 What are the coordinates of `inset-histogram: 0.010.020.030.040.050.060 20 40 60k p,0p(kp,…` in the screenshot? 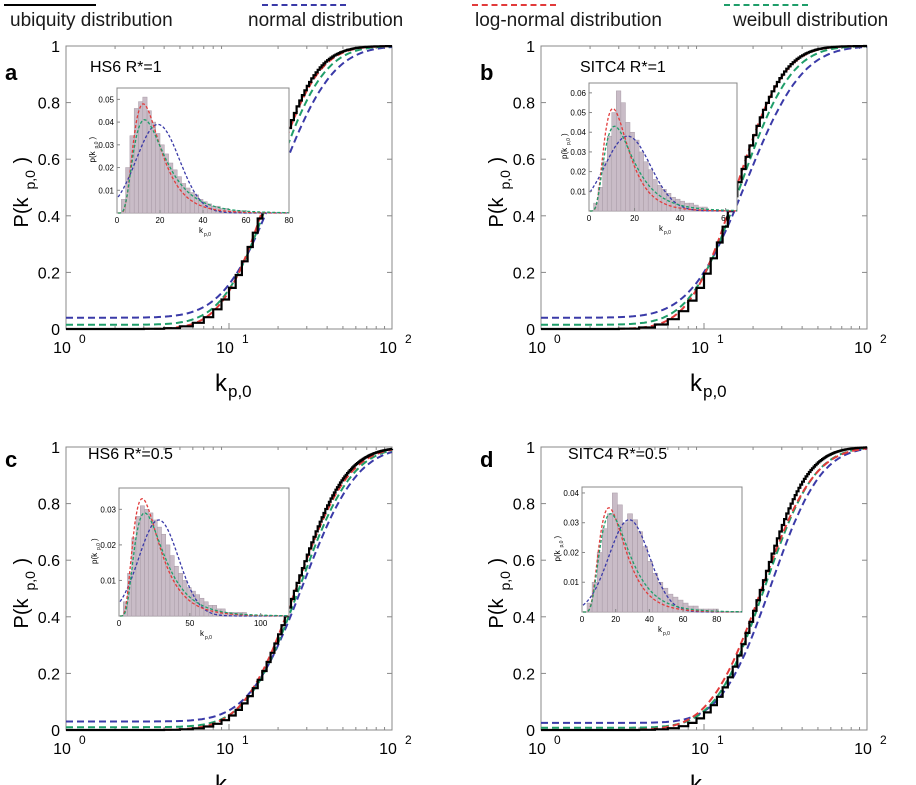 It's located at (649, 159).